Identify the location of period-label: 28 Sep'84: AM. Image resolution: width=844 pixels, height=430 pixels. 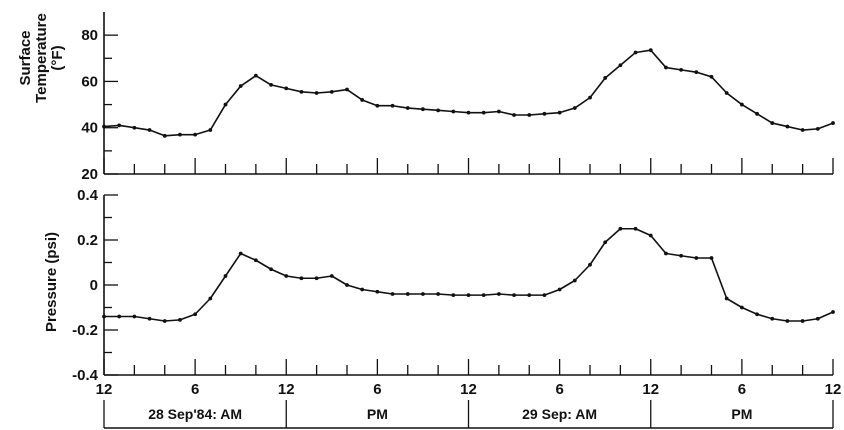
(195, 414).